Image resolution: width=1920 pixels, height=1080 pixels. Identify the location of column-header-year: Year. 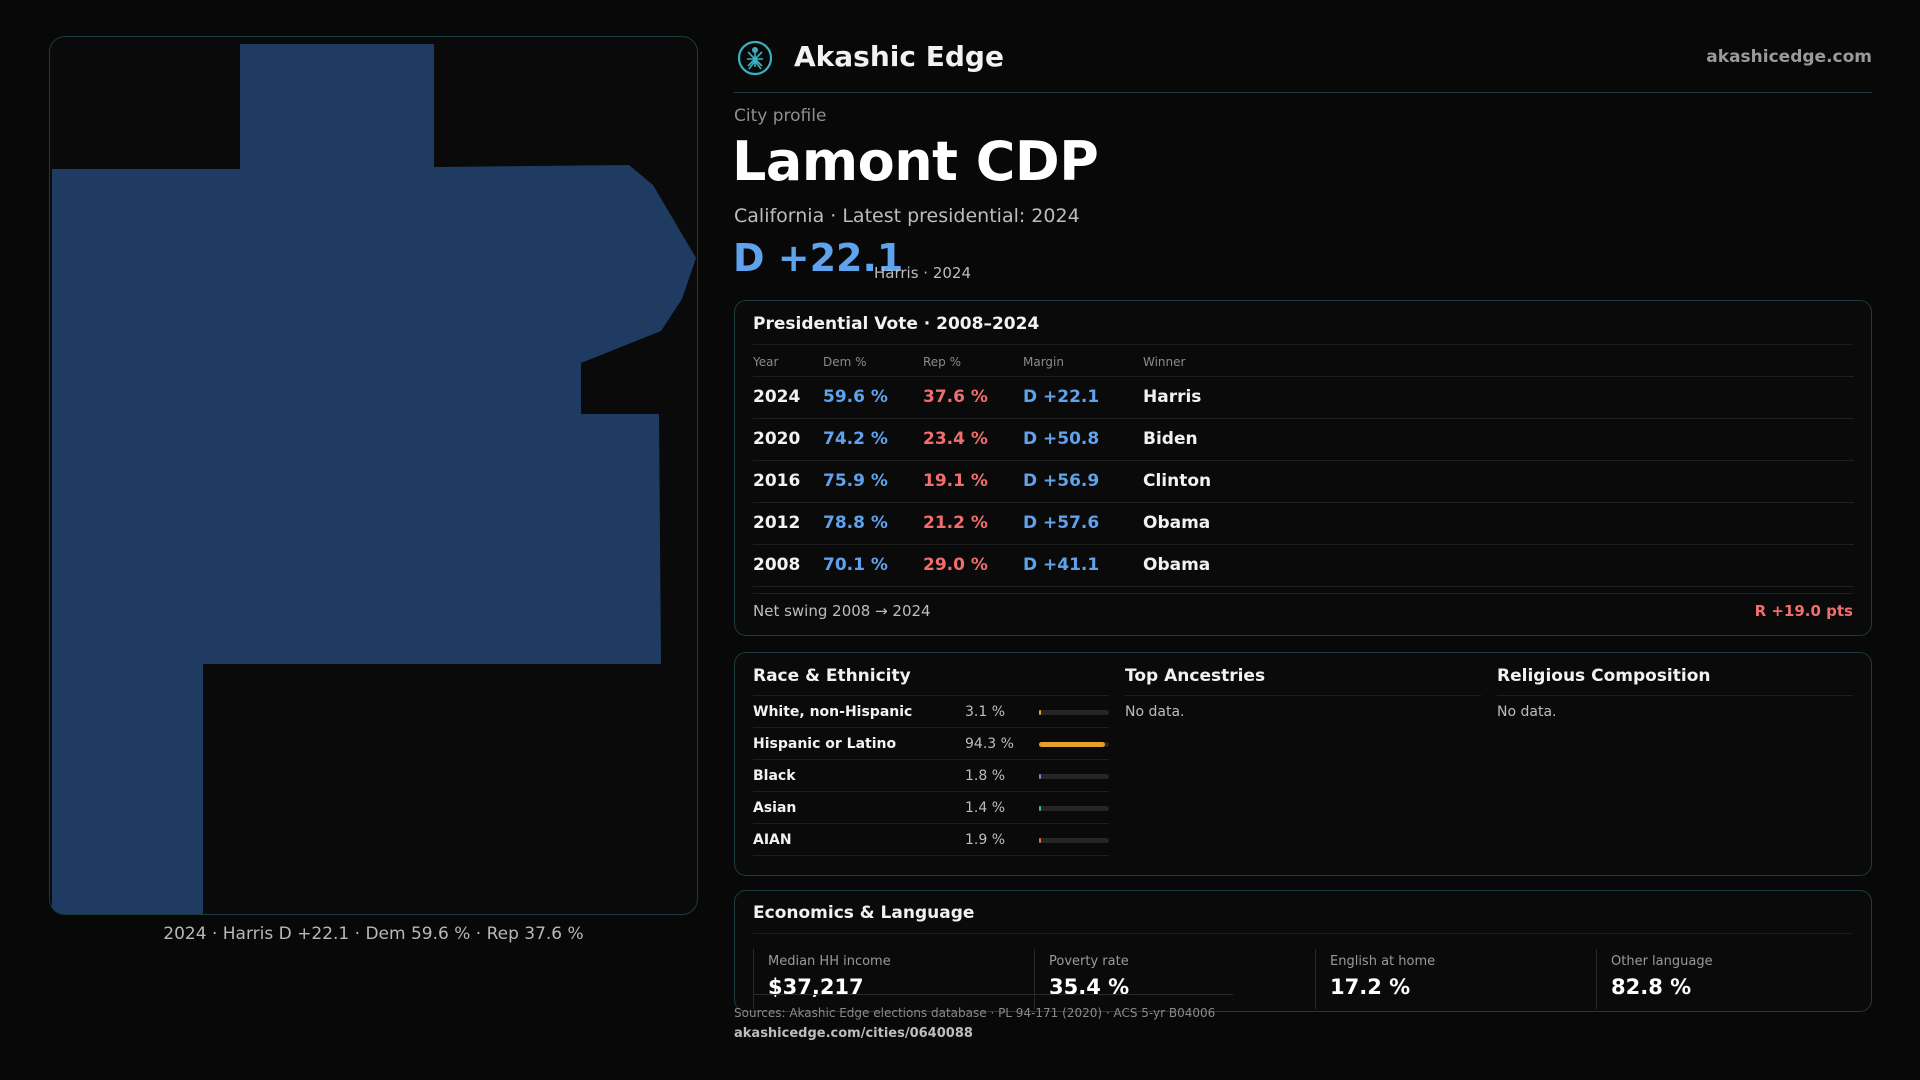
(788, 363).